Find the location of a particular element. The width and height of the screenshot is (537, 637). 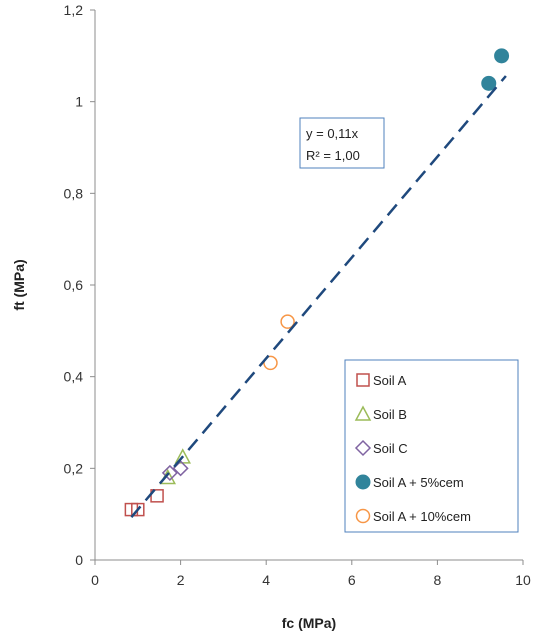

equation-label: y = 0,11x is located at coordinates (332, 133).